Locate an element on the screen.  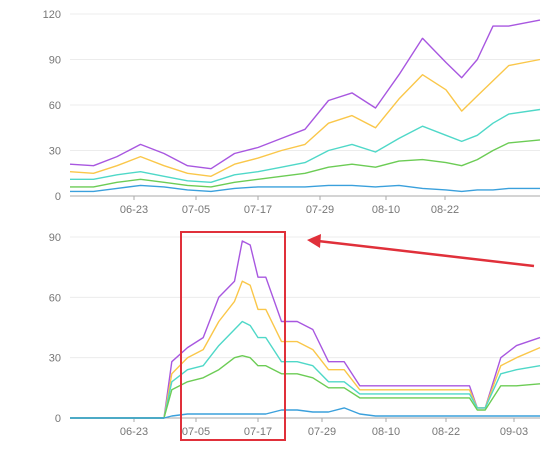
annotation-arrow-shaft is located at coordinates (426, 253).